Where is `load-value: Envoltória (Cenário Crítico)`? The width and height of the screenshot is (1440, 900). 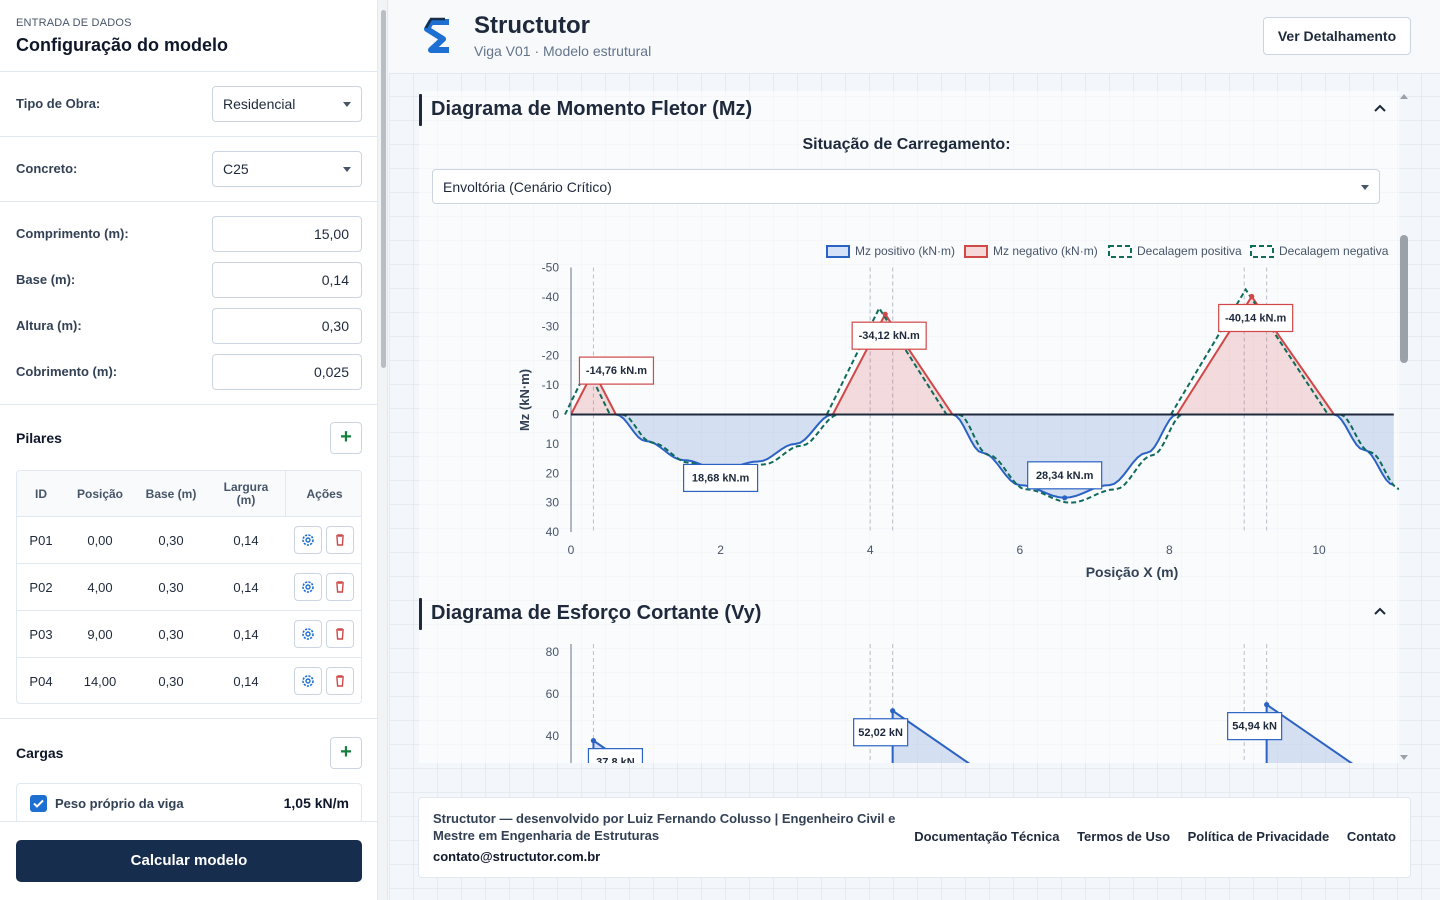 load-value: Envoltória (Cenário Crítico) is located at coordinates (527, 187).